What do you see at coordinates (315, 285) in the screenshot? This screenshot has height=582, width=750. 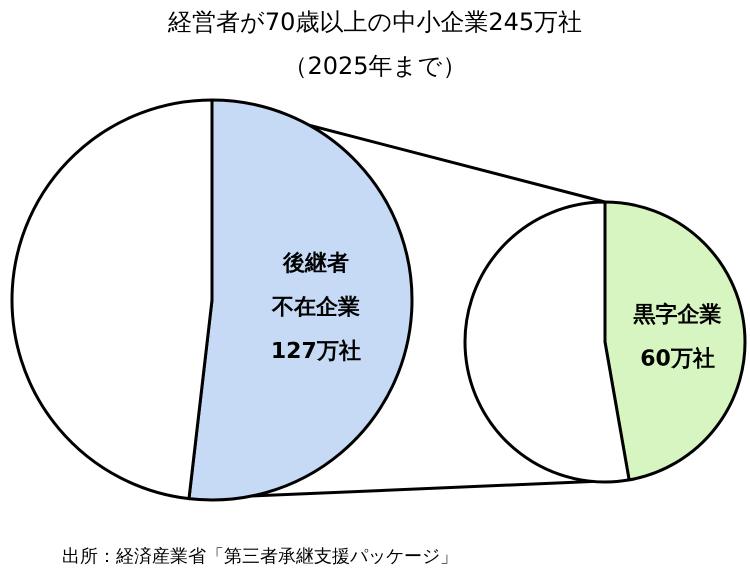 I see `slice-label: 後継者不在企業` at bounding box center [315, 285].